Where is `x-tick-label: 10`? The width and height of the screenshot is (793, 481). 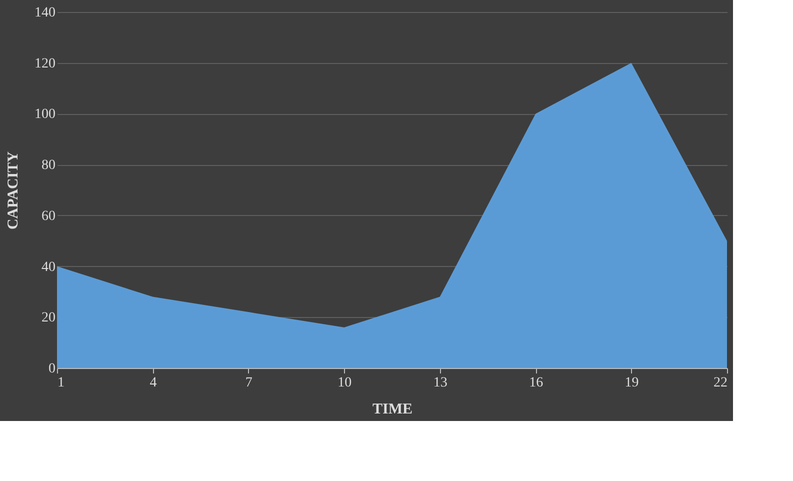 x-tick-label: 10 is located at coordinates (345, 383).